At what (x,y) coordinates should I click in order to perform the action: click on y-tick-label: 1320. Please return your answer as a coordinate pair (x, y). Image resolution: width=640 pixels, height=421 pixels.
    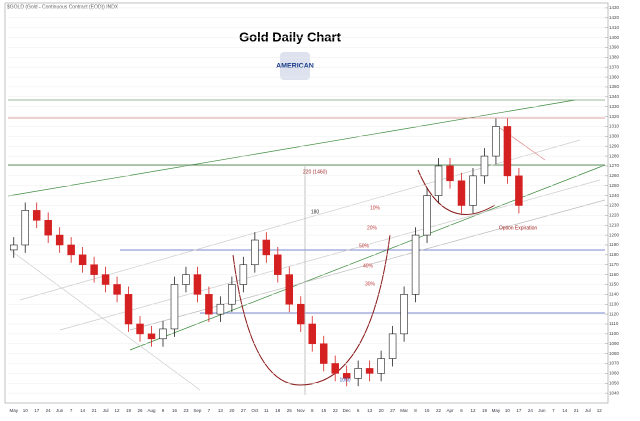
    Looking at the image, I should click on (614, 116).